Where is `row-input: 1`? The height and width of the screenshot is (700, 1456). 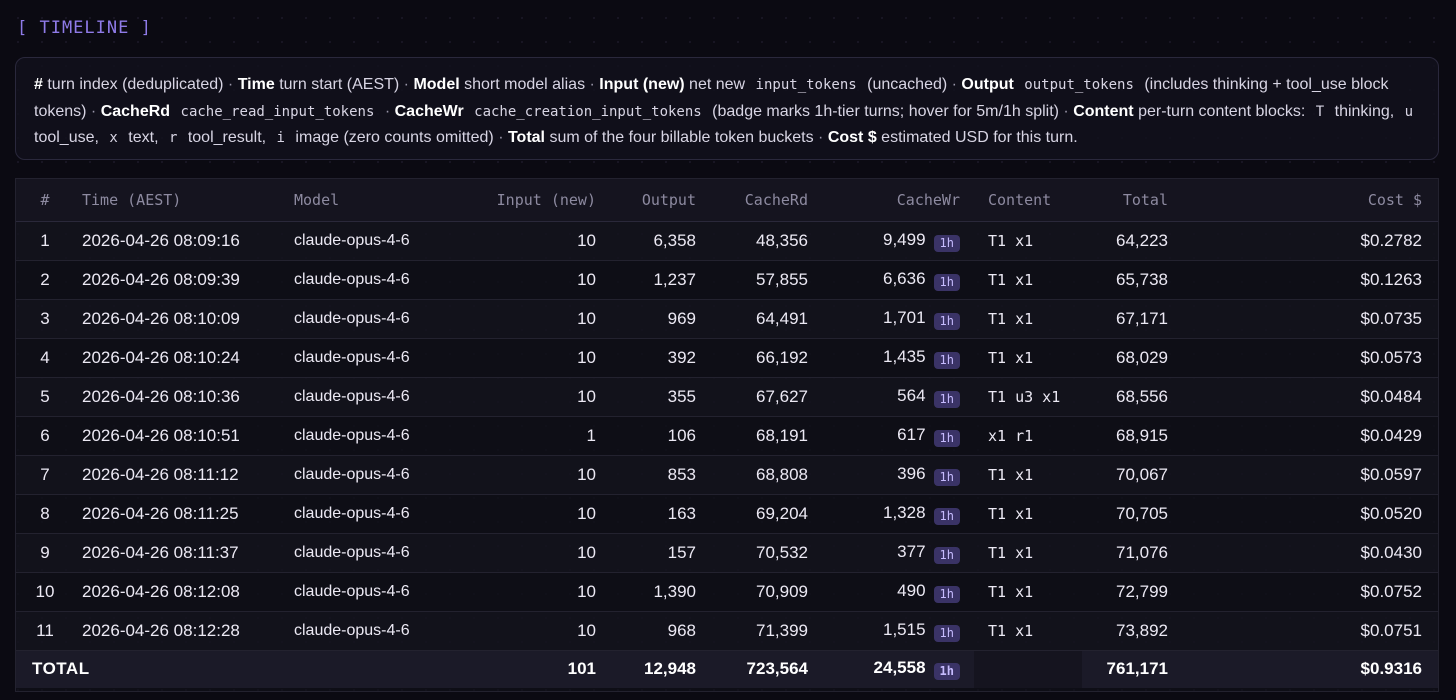
row-input: 1 is located at coordinates (530, 436).